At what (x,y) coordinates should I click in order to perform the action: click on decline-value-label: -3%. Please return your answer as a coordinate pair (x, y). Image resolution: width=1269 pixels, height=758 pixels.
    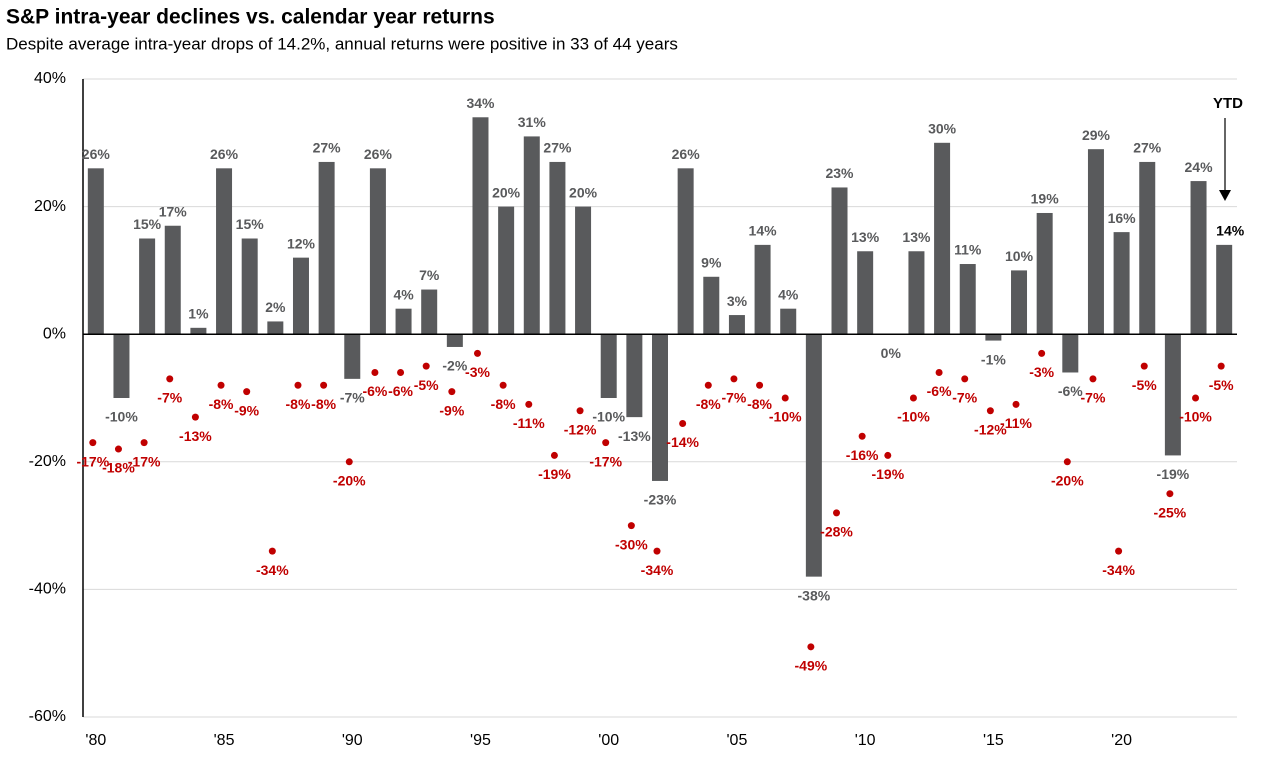
    Looking at the image, I should click on (1041, 372).